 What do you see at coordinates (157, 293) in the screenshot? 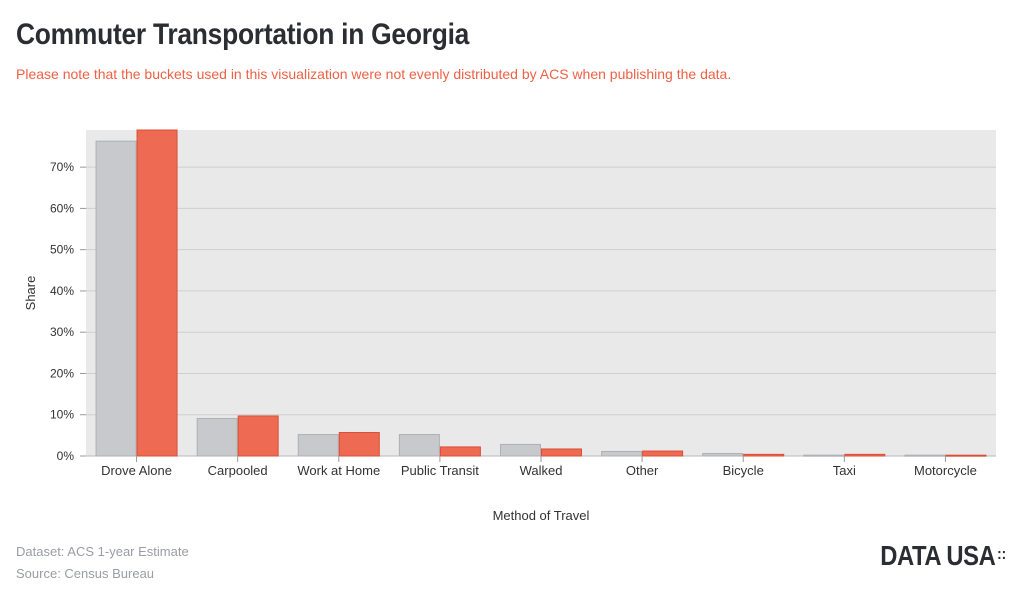
I see `bar-drove-alone-orange` at bounding box center [157, 293].